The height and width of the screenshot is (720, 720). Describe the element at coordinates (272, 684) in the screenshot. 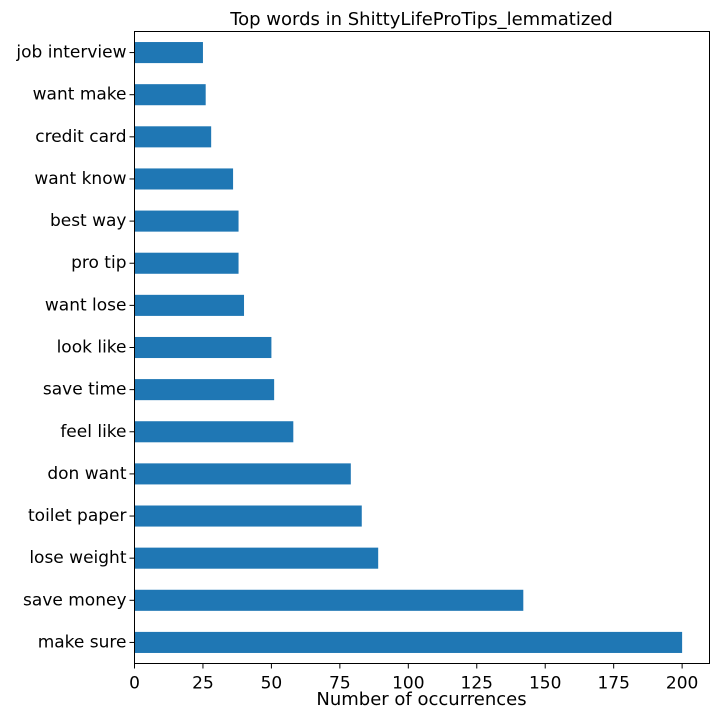

I see `x-tick-label: 50` at that location.